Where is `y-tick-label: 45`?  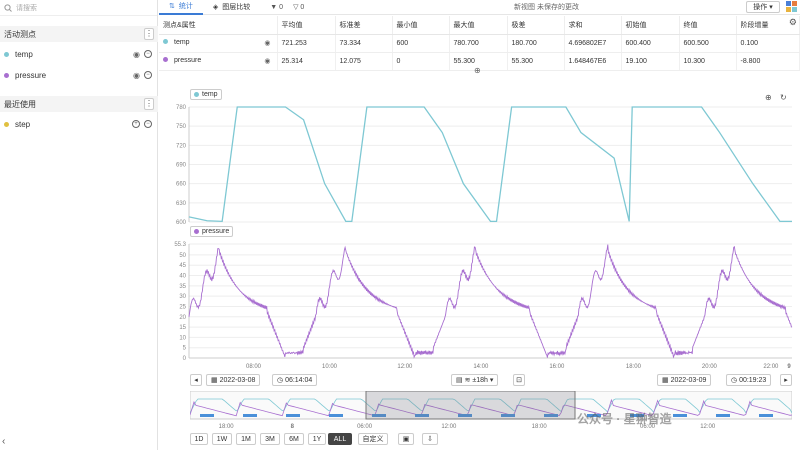 y-tick-label: 45 is located at coordinates (182, 266).